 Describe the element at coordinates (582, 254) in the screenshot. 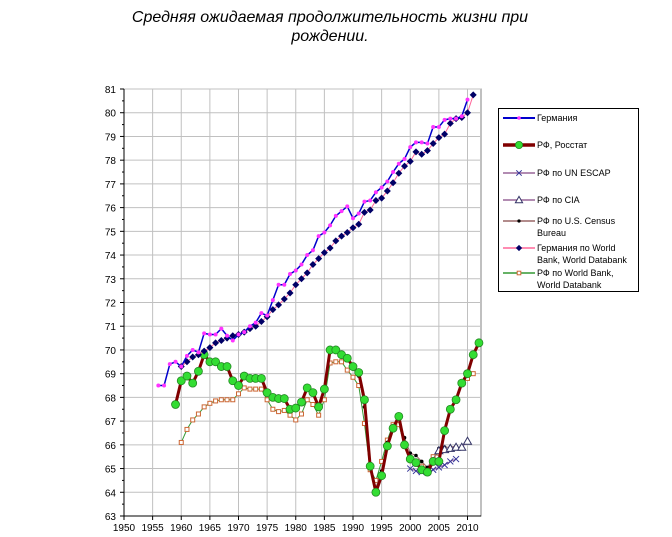

I see `legend-label: Германия по World Bank, World Databank` at that location.